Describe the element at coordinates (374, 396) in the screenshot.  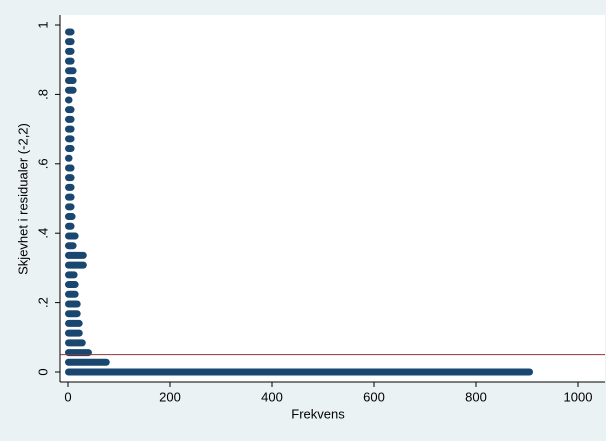
I see `x-tick-label: 600` at that location.